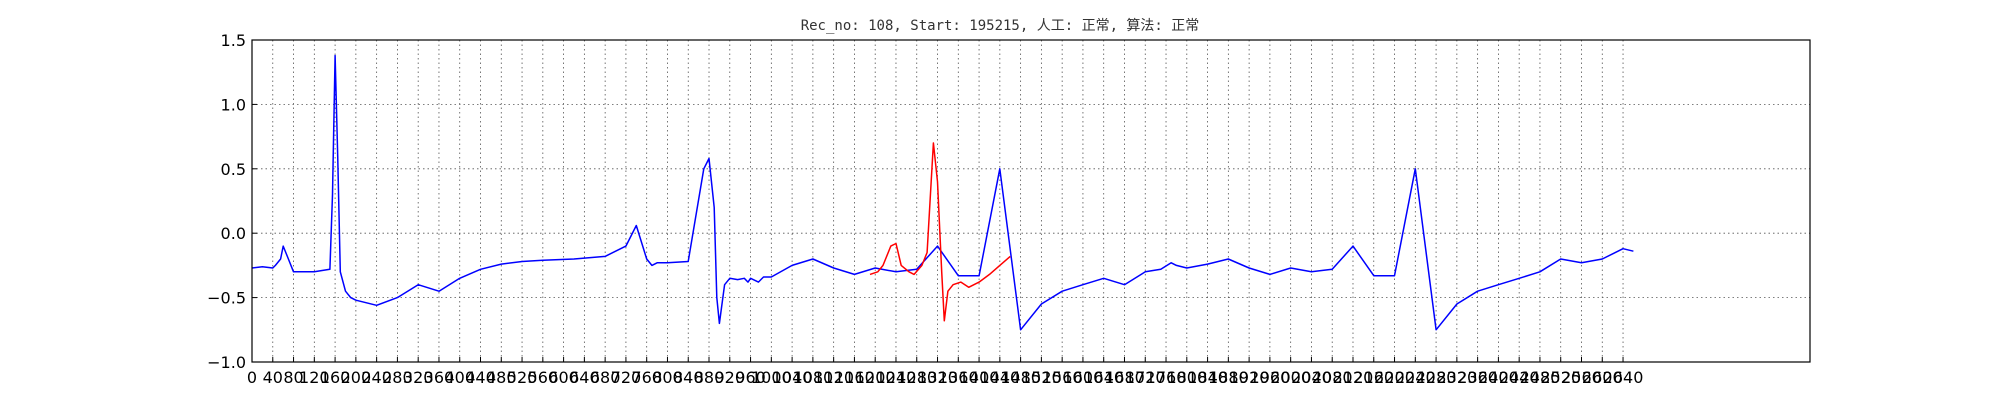 This screenshot has width=2000, height=400. I want to click on x-tick-label: 2440, so click(1519, 377).